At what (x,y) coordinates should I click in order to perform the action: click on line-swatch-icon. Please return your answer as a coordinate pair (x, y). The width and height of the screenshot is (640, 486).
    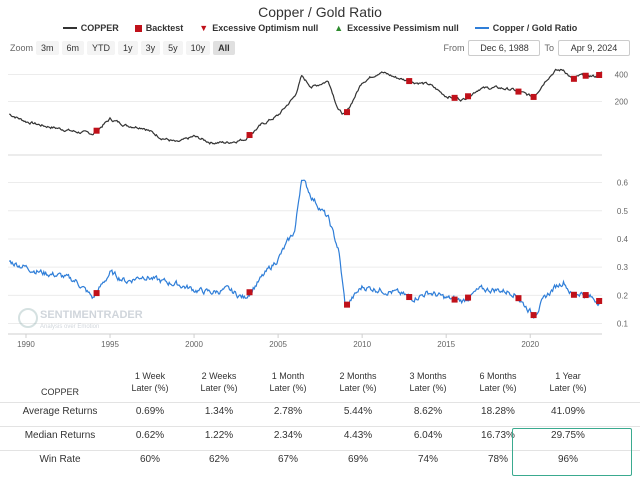
    Looking at the image, I should click on (69, 28).